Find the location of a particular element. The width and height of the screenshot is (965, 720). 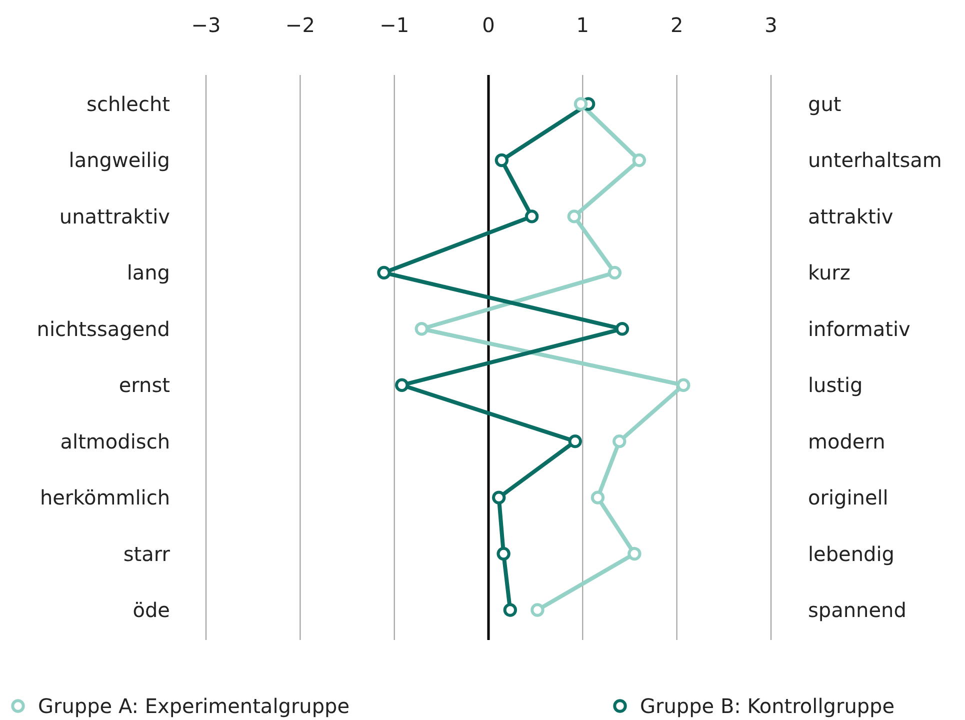

y2-tick-label: kurz is located at coordinates (829, 272).